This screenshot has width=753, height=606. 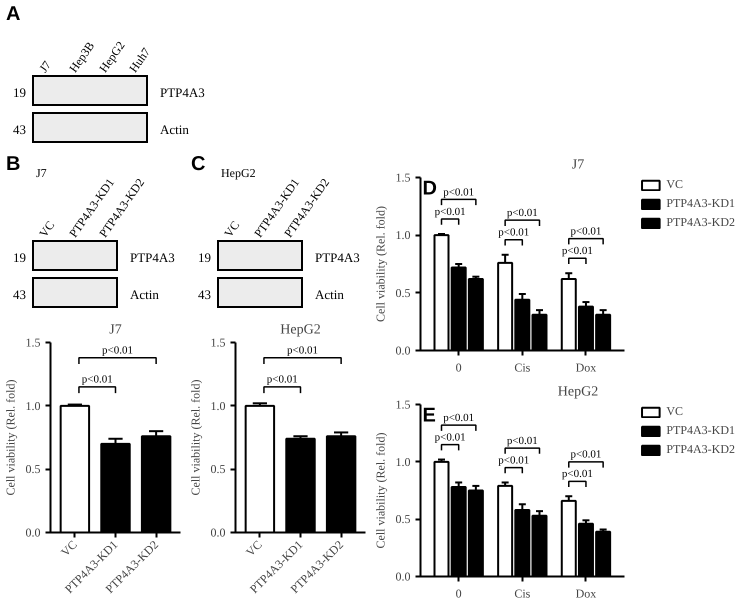 What do you see at coordinates (13, 164) in the screenshot?
I see `text: B` at bounding box center [13, 164].